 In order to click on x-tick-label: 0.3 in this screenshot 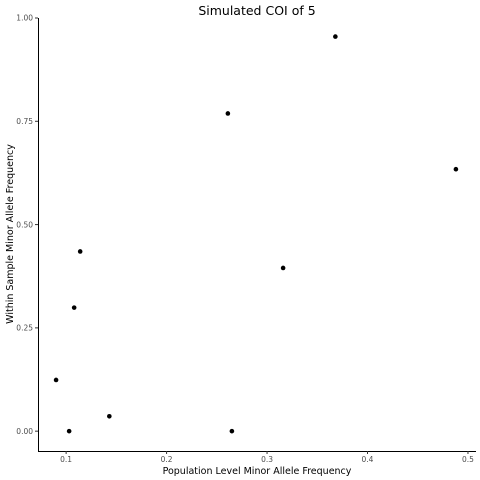, I will do `click(267, 459)`.